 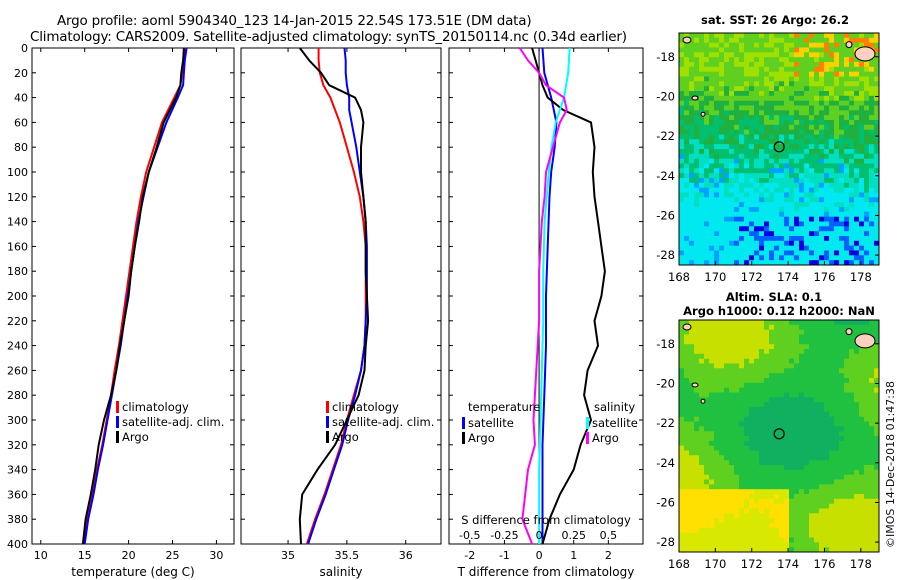 I want to click on diff-legend-temp-argo-swatch, so click(x=463, y=438).